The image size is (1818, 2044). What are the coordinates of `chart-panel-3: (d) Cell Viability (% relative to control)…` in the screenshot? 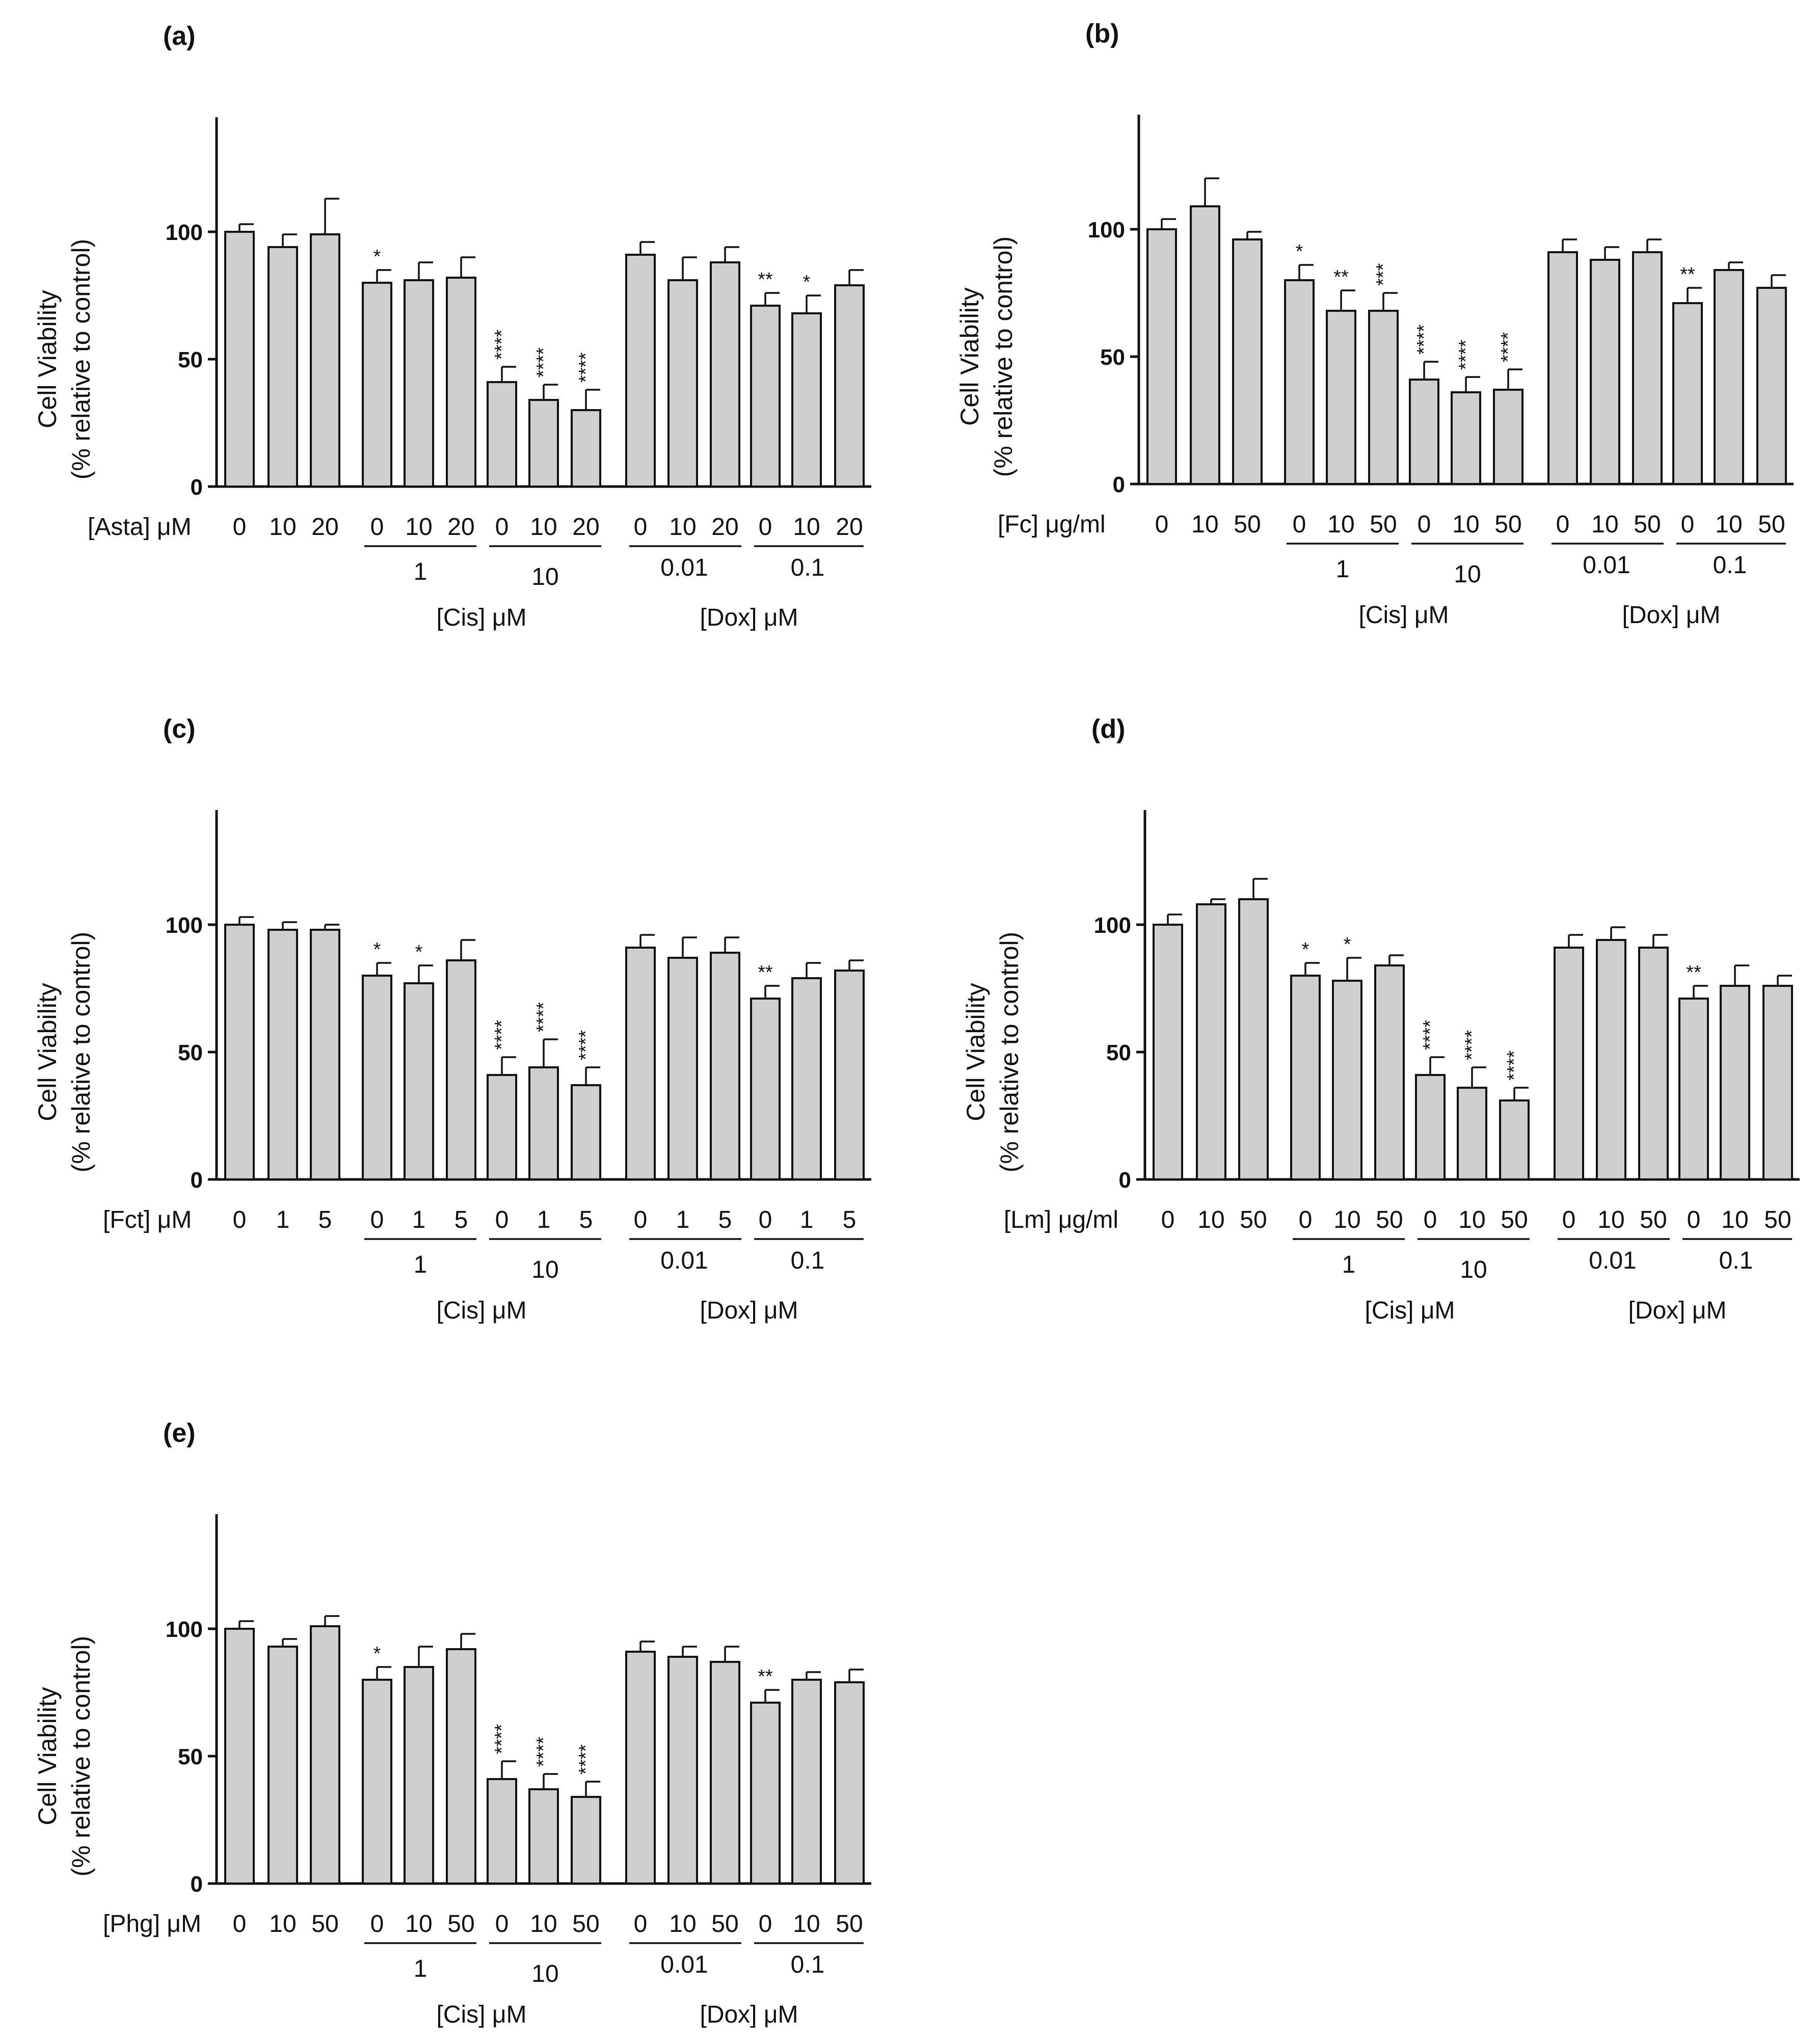 It's located at (1380, 1019).